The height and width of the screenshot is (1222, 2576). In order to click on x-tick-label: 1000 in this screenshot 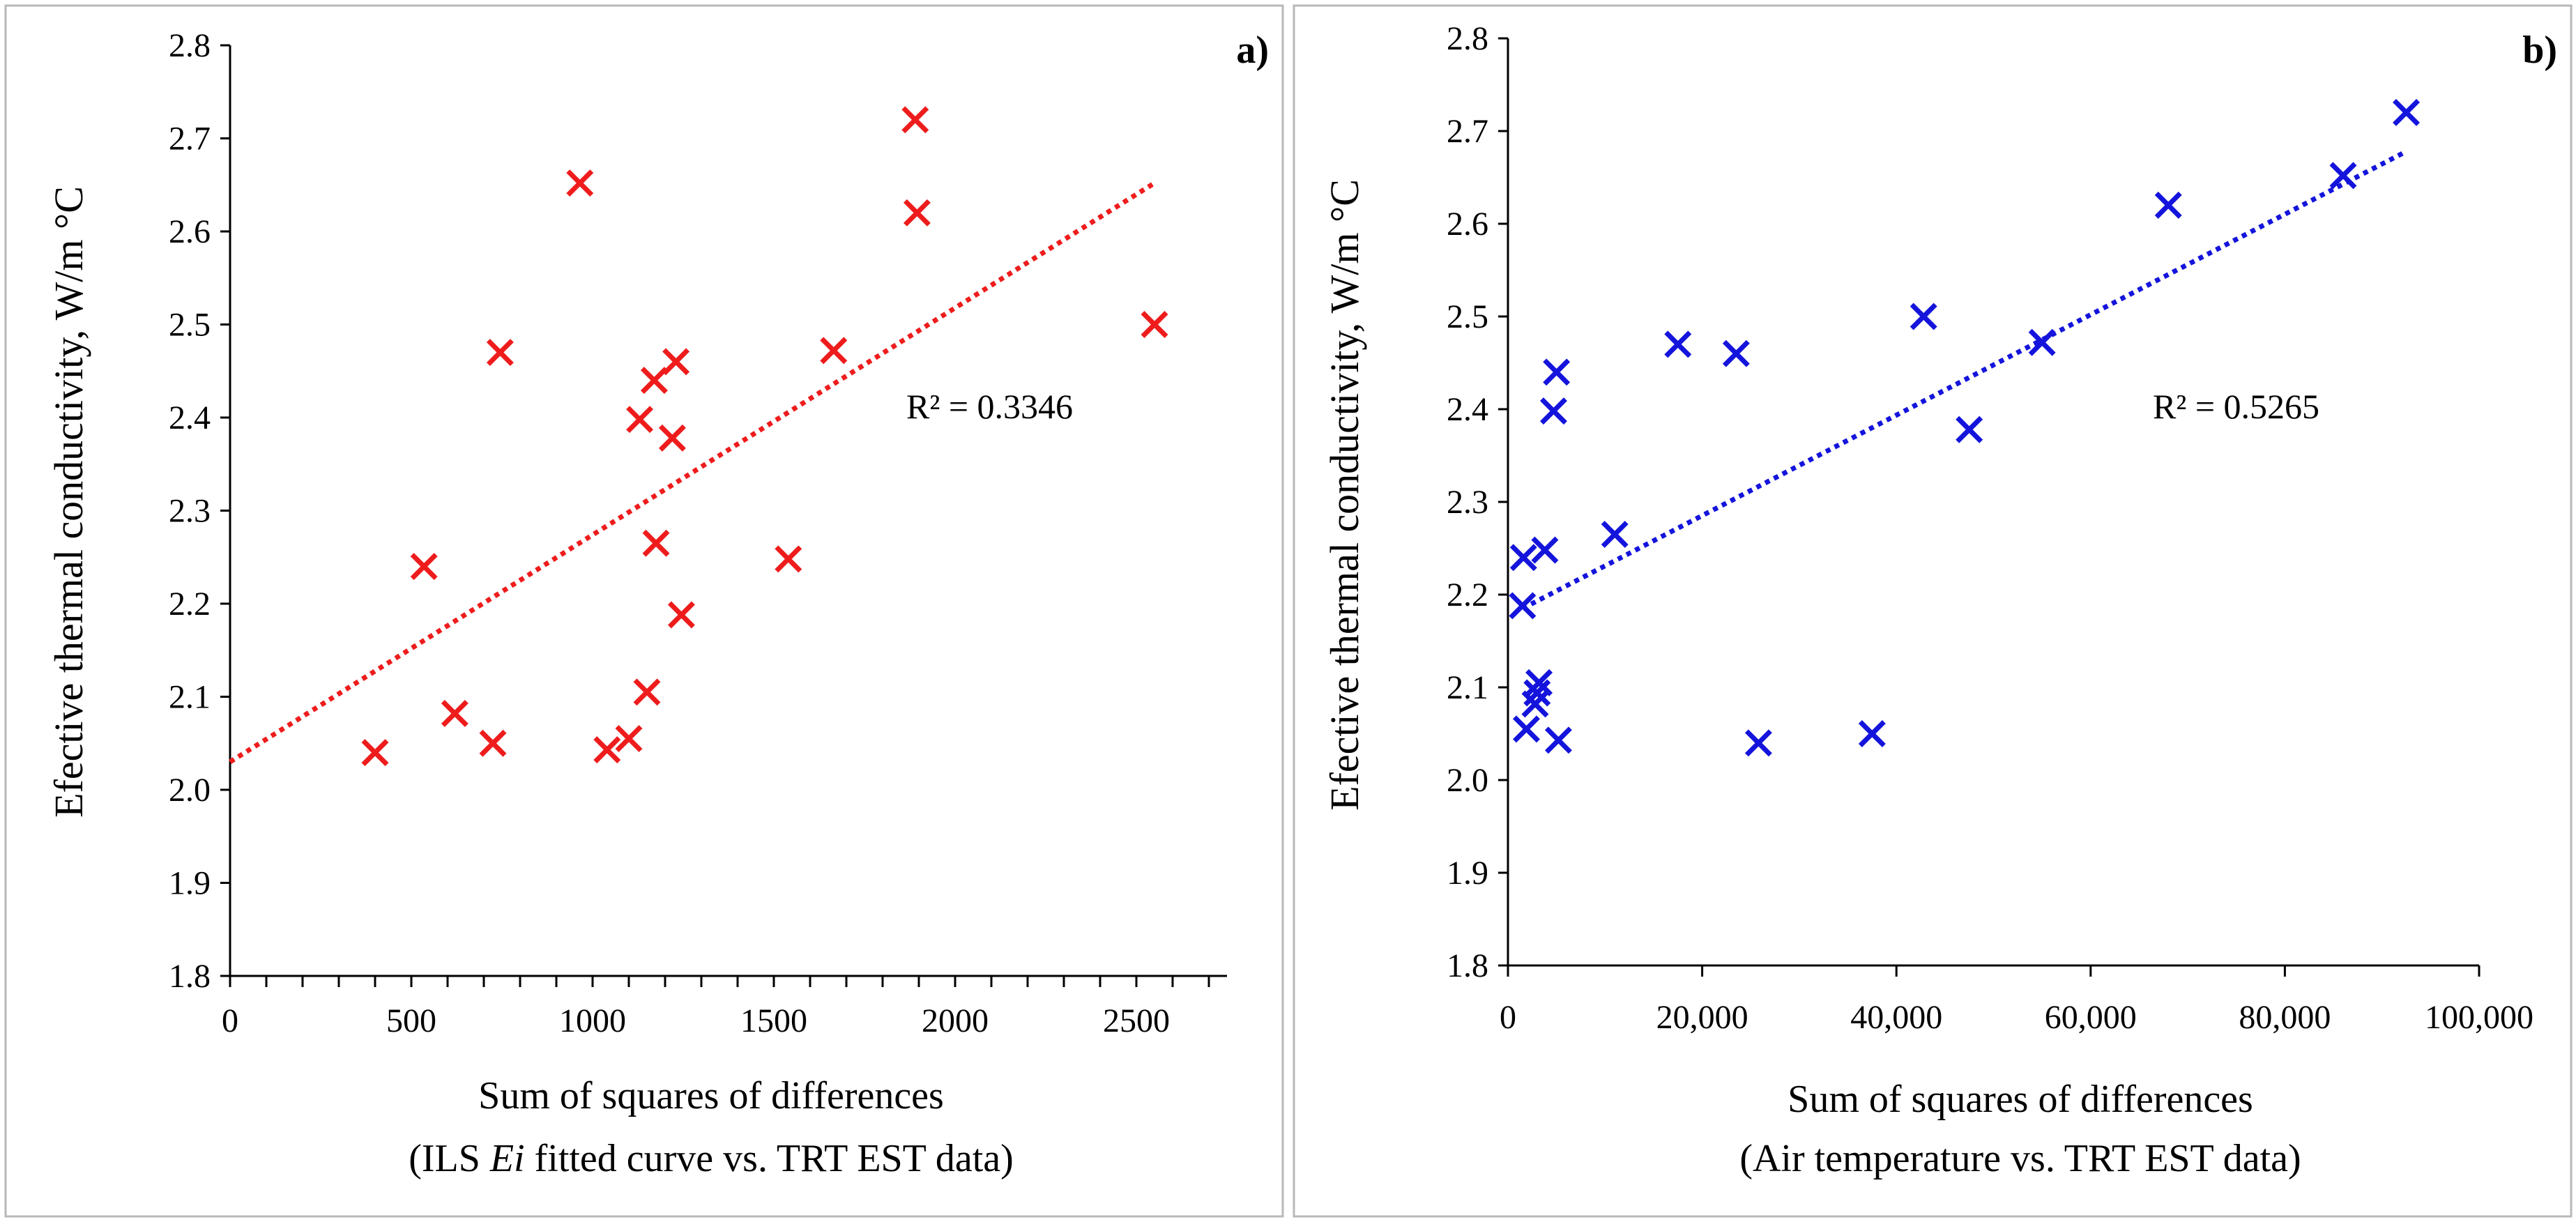, I will do `click(592, 1020)`.